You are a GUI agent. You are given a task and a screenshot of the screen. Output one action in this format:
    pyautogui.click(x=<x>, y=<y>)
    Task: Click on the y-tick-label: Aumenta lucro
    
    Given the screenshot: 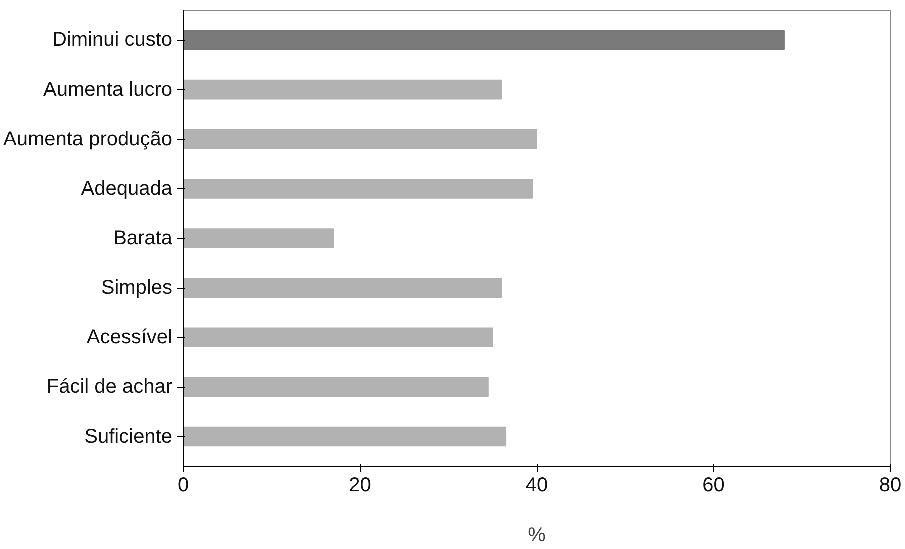 What is the action you would take?
    pyautogui.click(x=108, y=89)
    